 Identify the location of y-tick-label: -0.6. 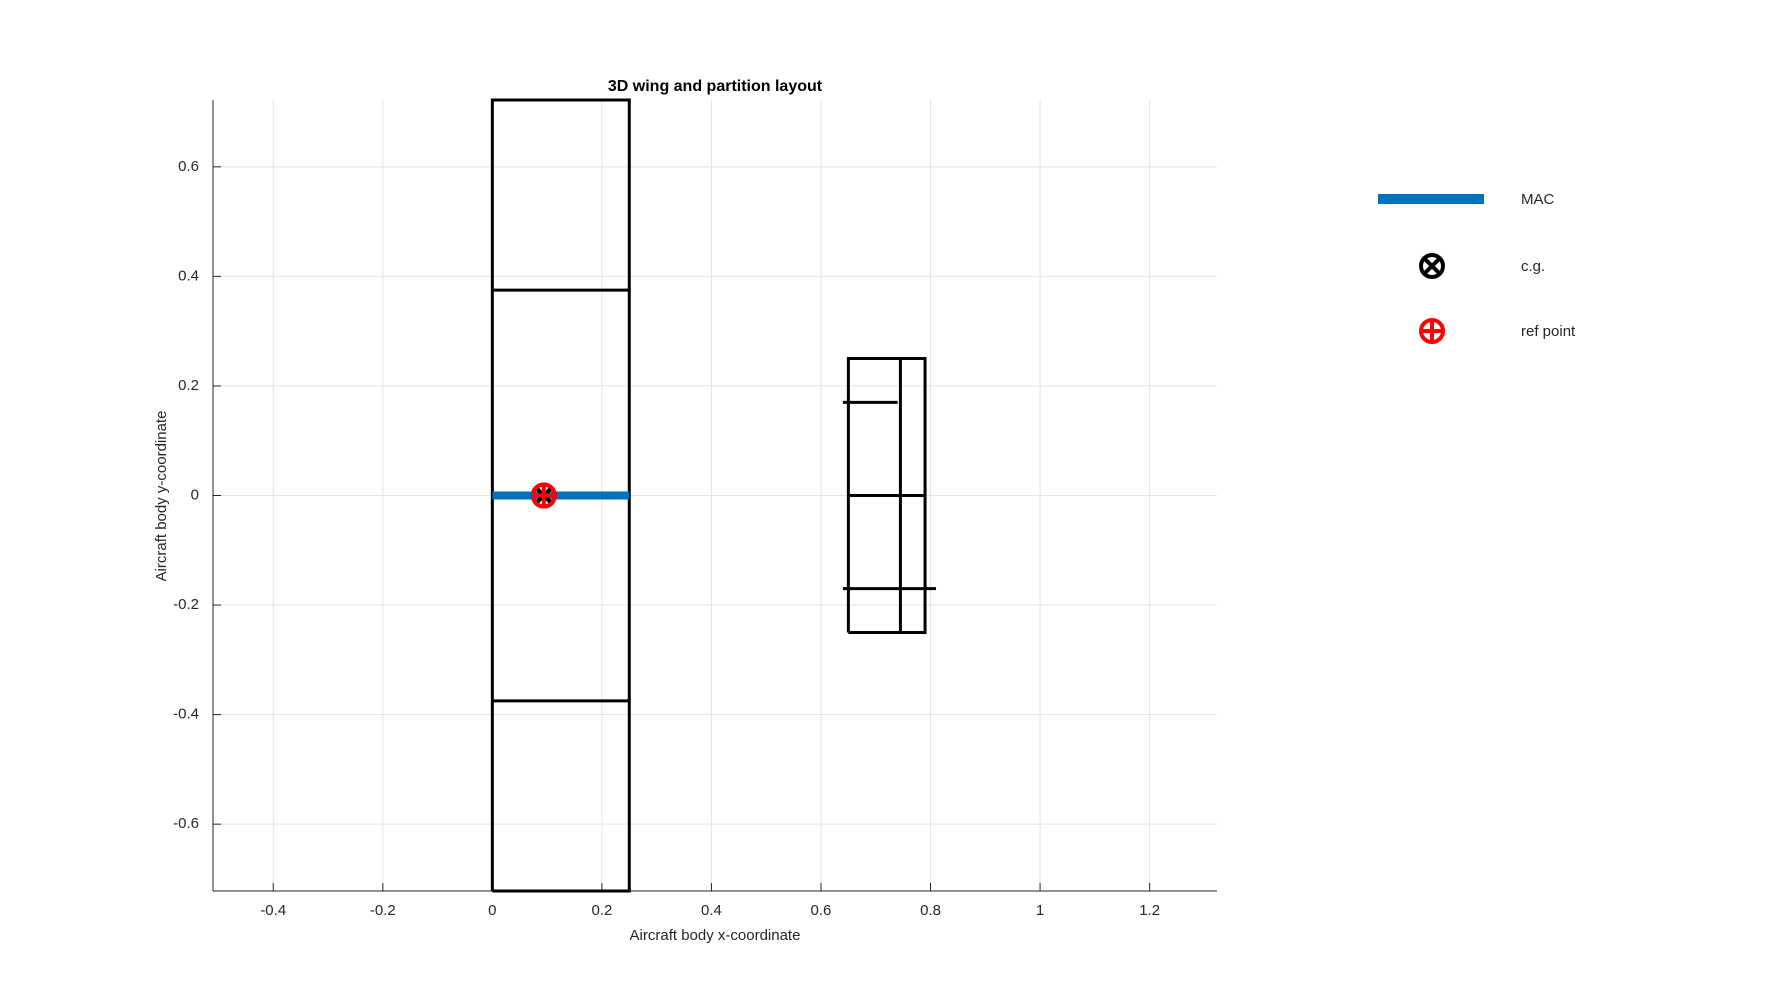
(186, 823).